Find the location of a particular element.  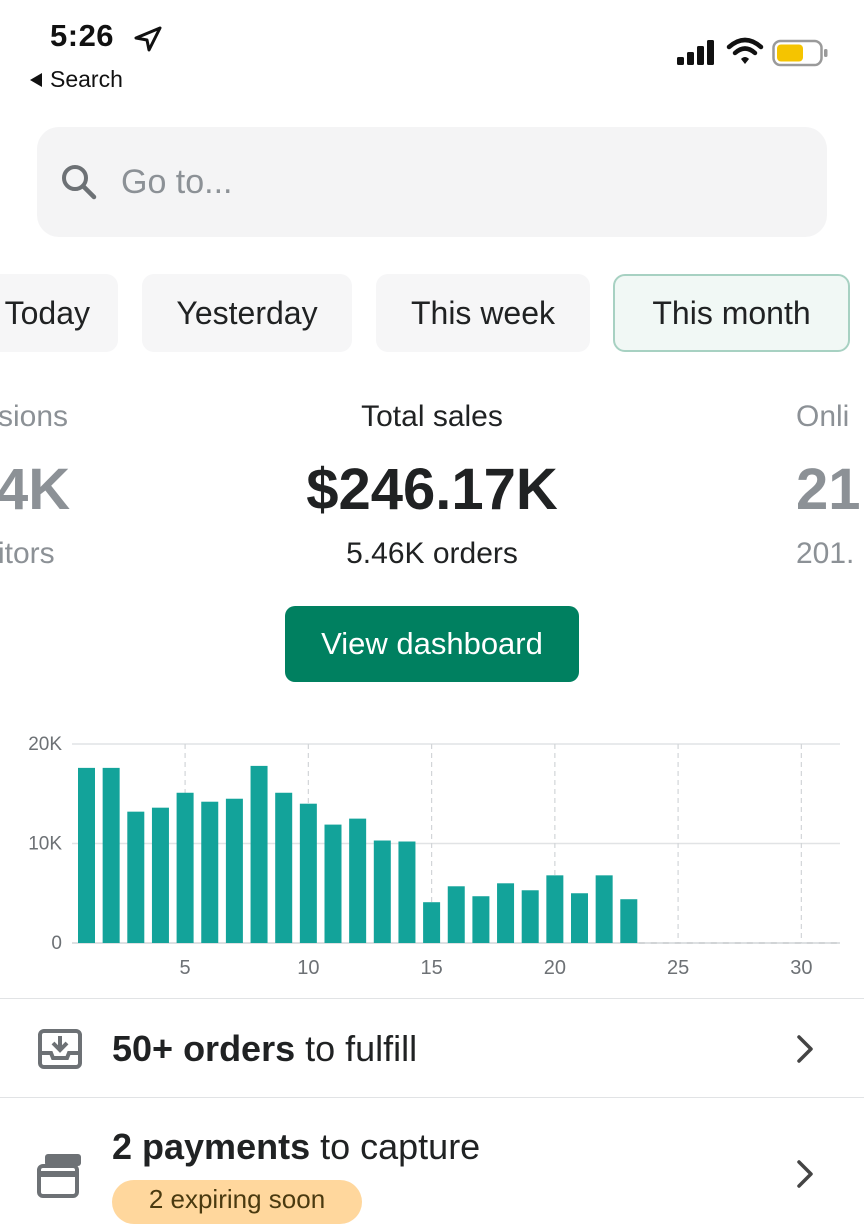

metric-left-sub: itors is located at coordinates (27, 553).